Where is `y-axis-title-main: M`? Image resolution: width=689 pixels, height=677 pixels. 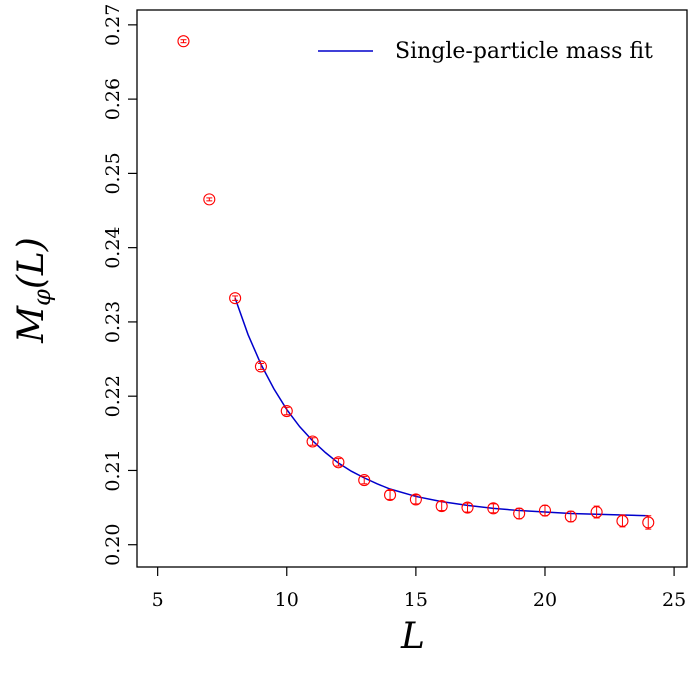
y-axis-title-main: M is located at coordinates (31, 324).